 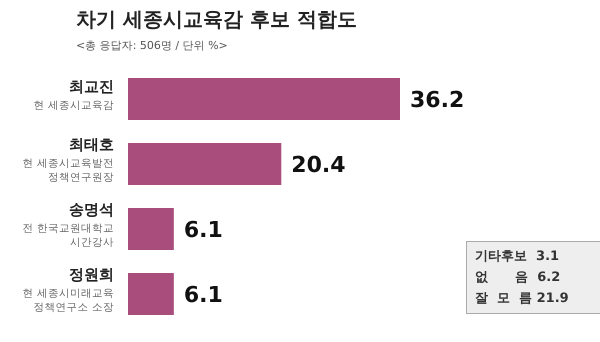 What do you see at coordinates (68, 290) in the screenshot?
I see `y-tick-label: 정원희 현 세종시미래교육 정책연구소 소장` at bounding box center [68, 290].